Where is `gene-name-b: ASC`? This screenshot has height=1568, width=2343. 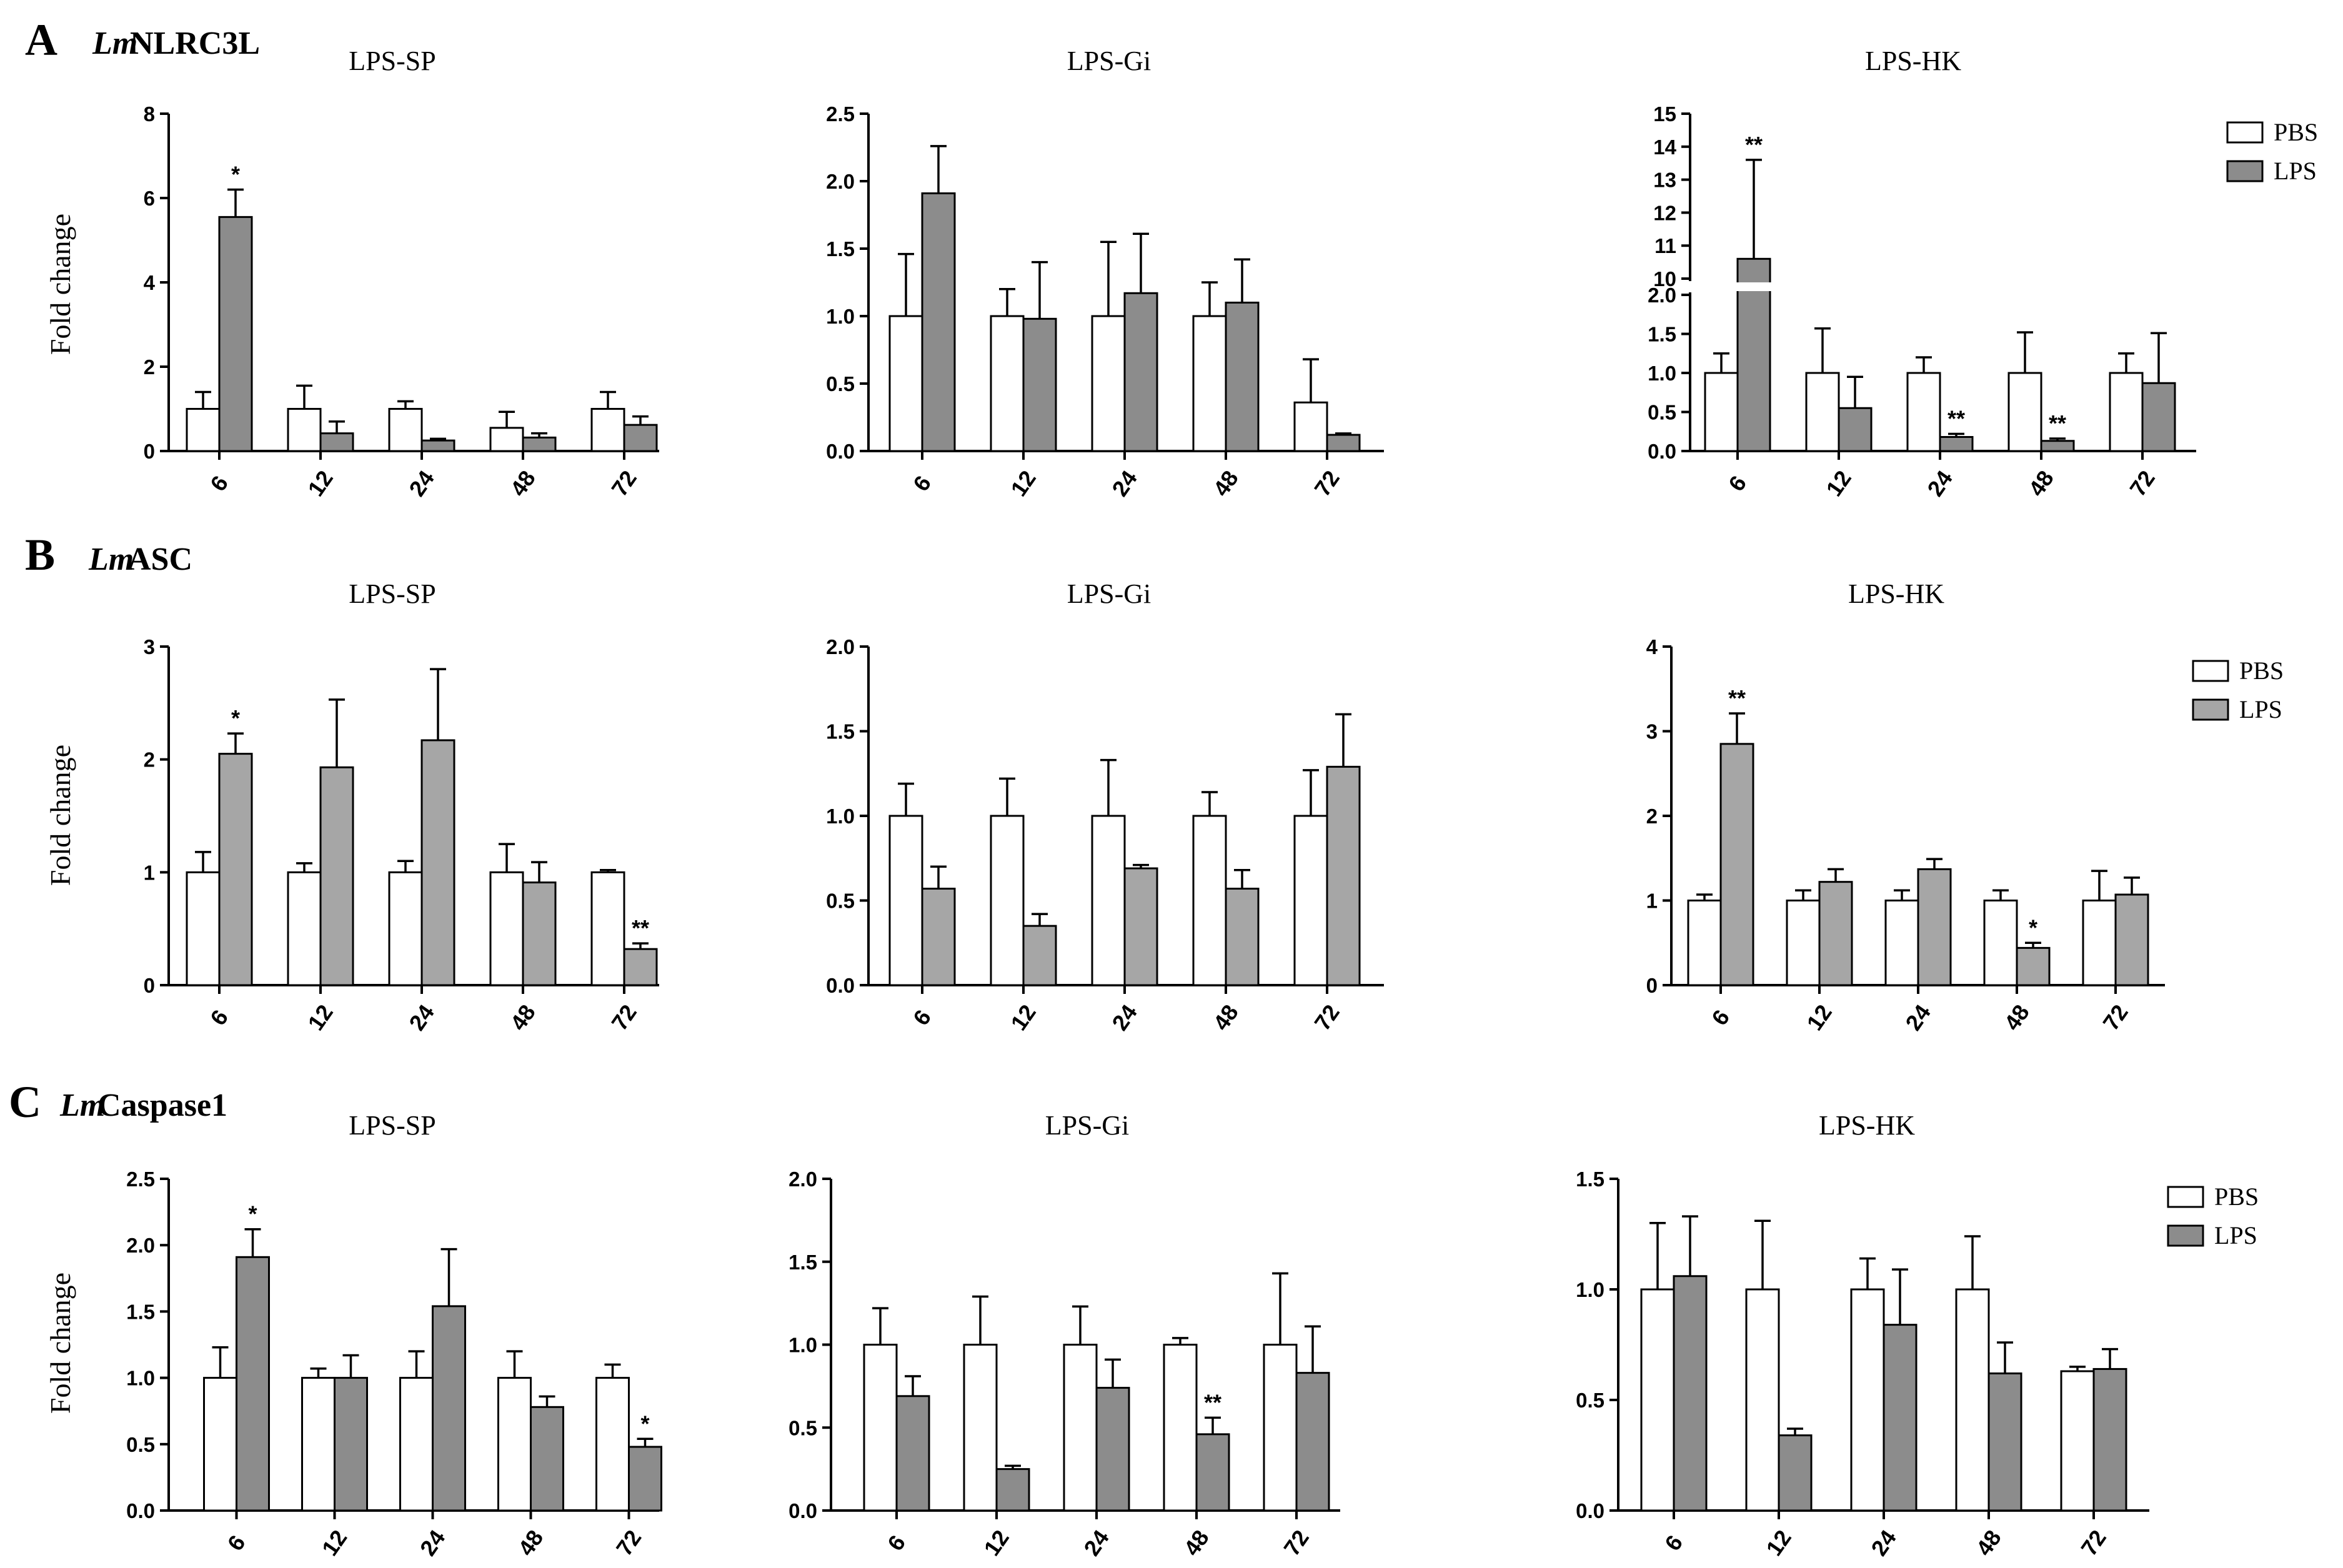
gene-name-b: ASC is located at coordinates (159, 559).